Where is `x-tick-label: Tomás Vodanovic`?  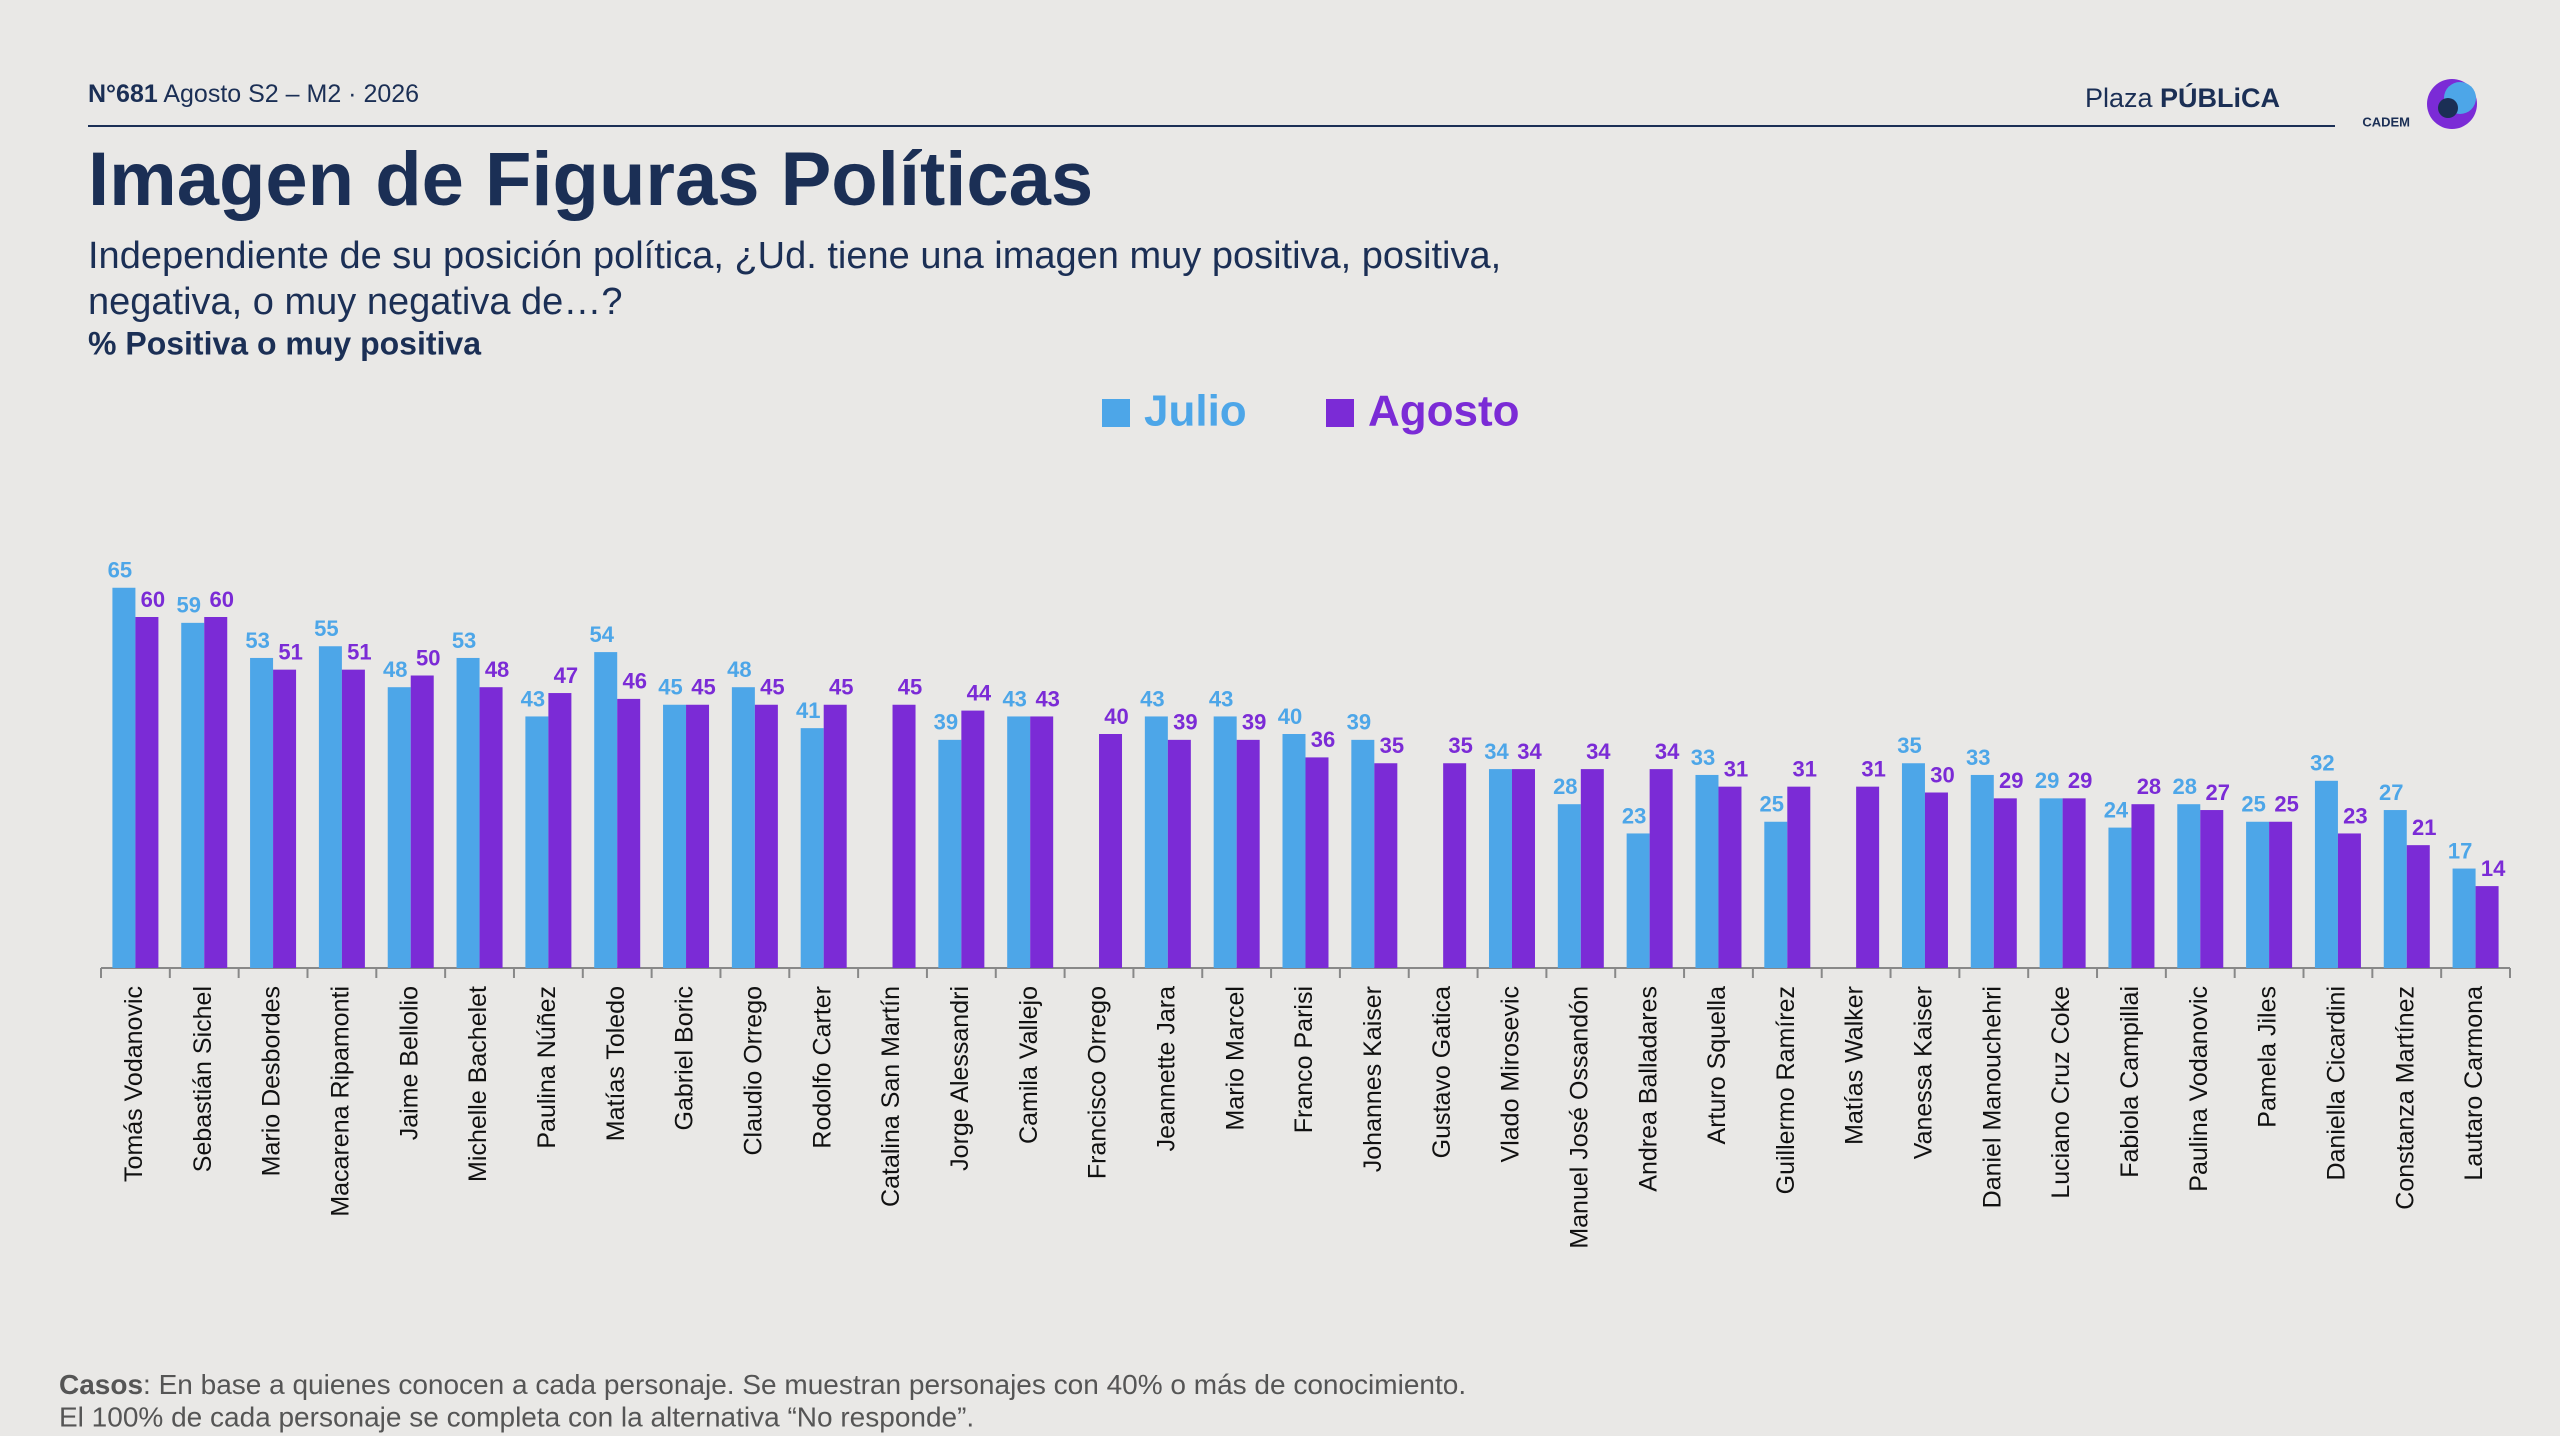 x-tick-label: Tomás Vodanovic is located at coordinates (134, 1084).